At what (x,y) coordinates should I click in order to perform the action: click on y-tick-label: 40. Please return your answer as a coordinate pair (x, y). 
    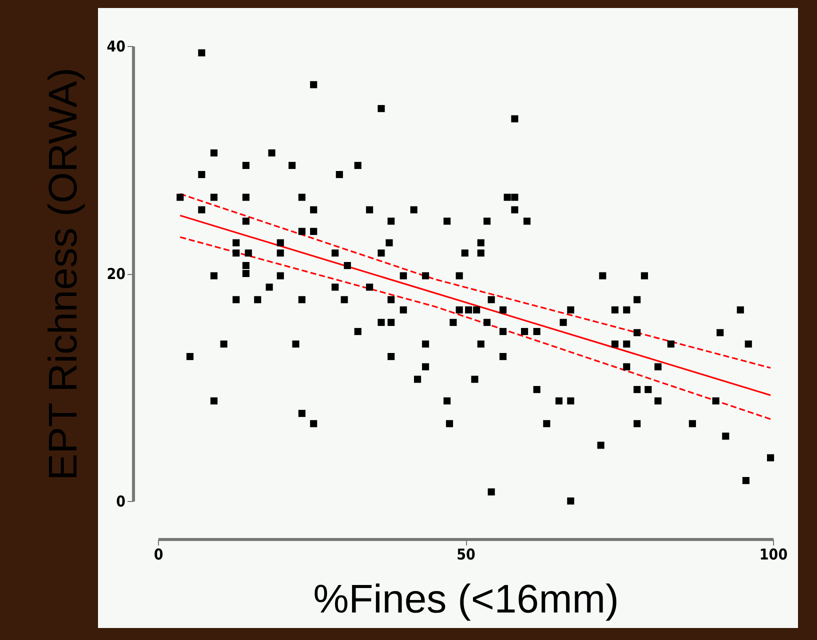
    Looking at the image, I should click on (116, 47).